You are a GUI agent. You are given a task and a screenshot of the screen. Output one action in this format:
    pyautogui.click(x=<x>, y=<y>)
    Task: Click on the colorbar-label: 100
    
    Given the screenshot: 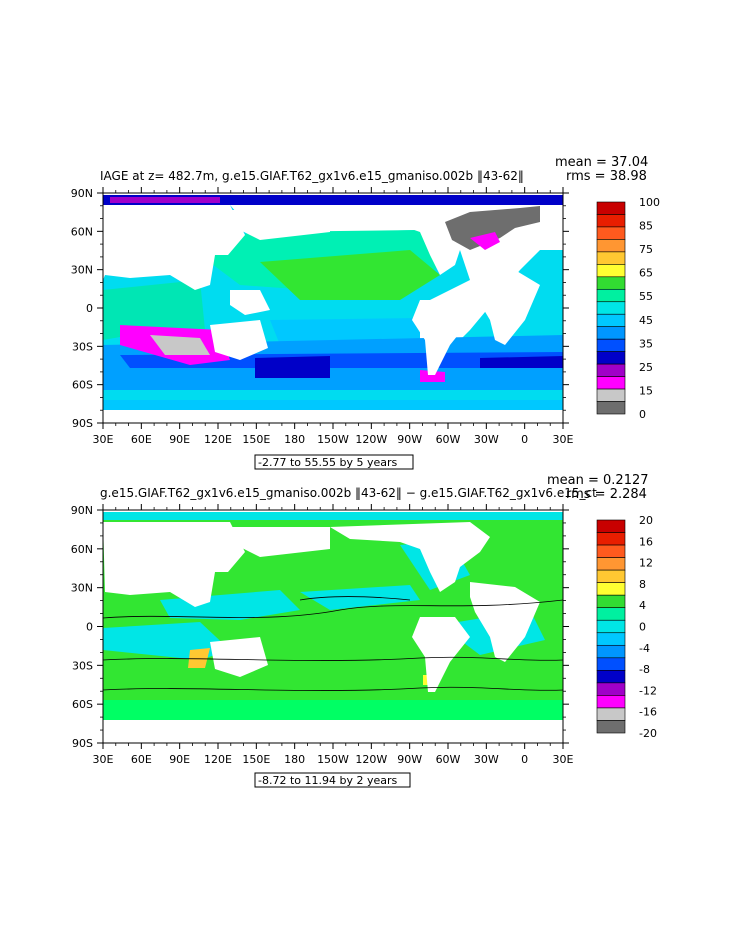 What is the action you would take?
    pyautogui.click(x=649, y=202)
    